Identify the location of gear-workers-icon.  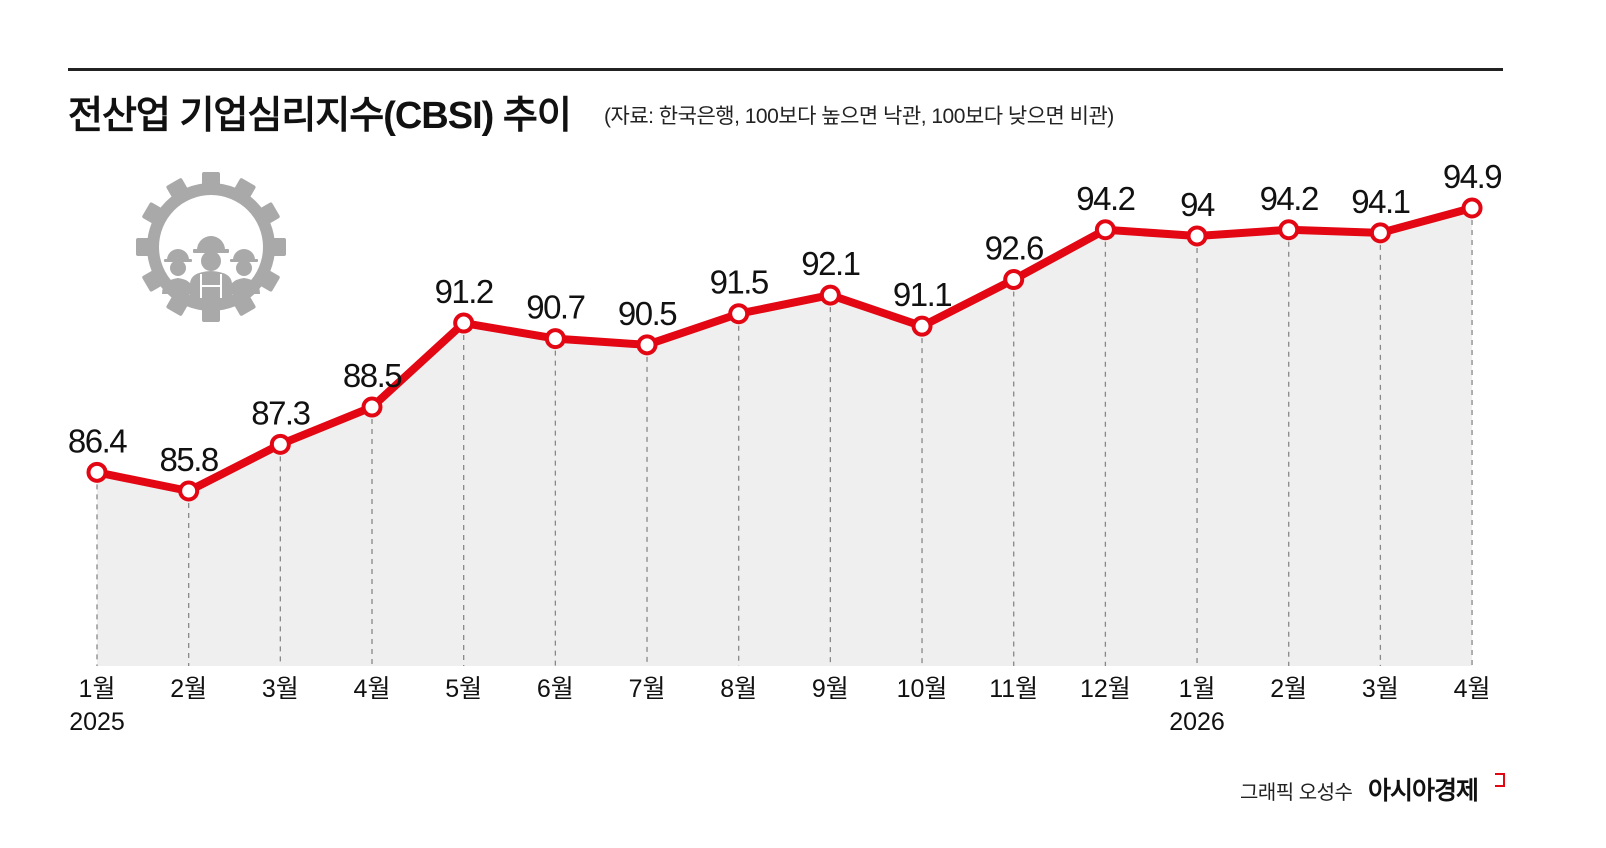
(211, 247).